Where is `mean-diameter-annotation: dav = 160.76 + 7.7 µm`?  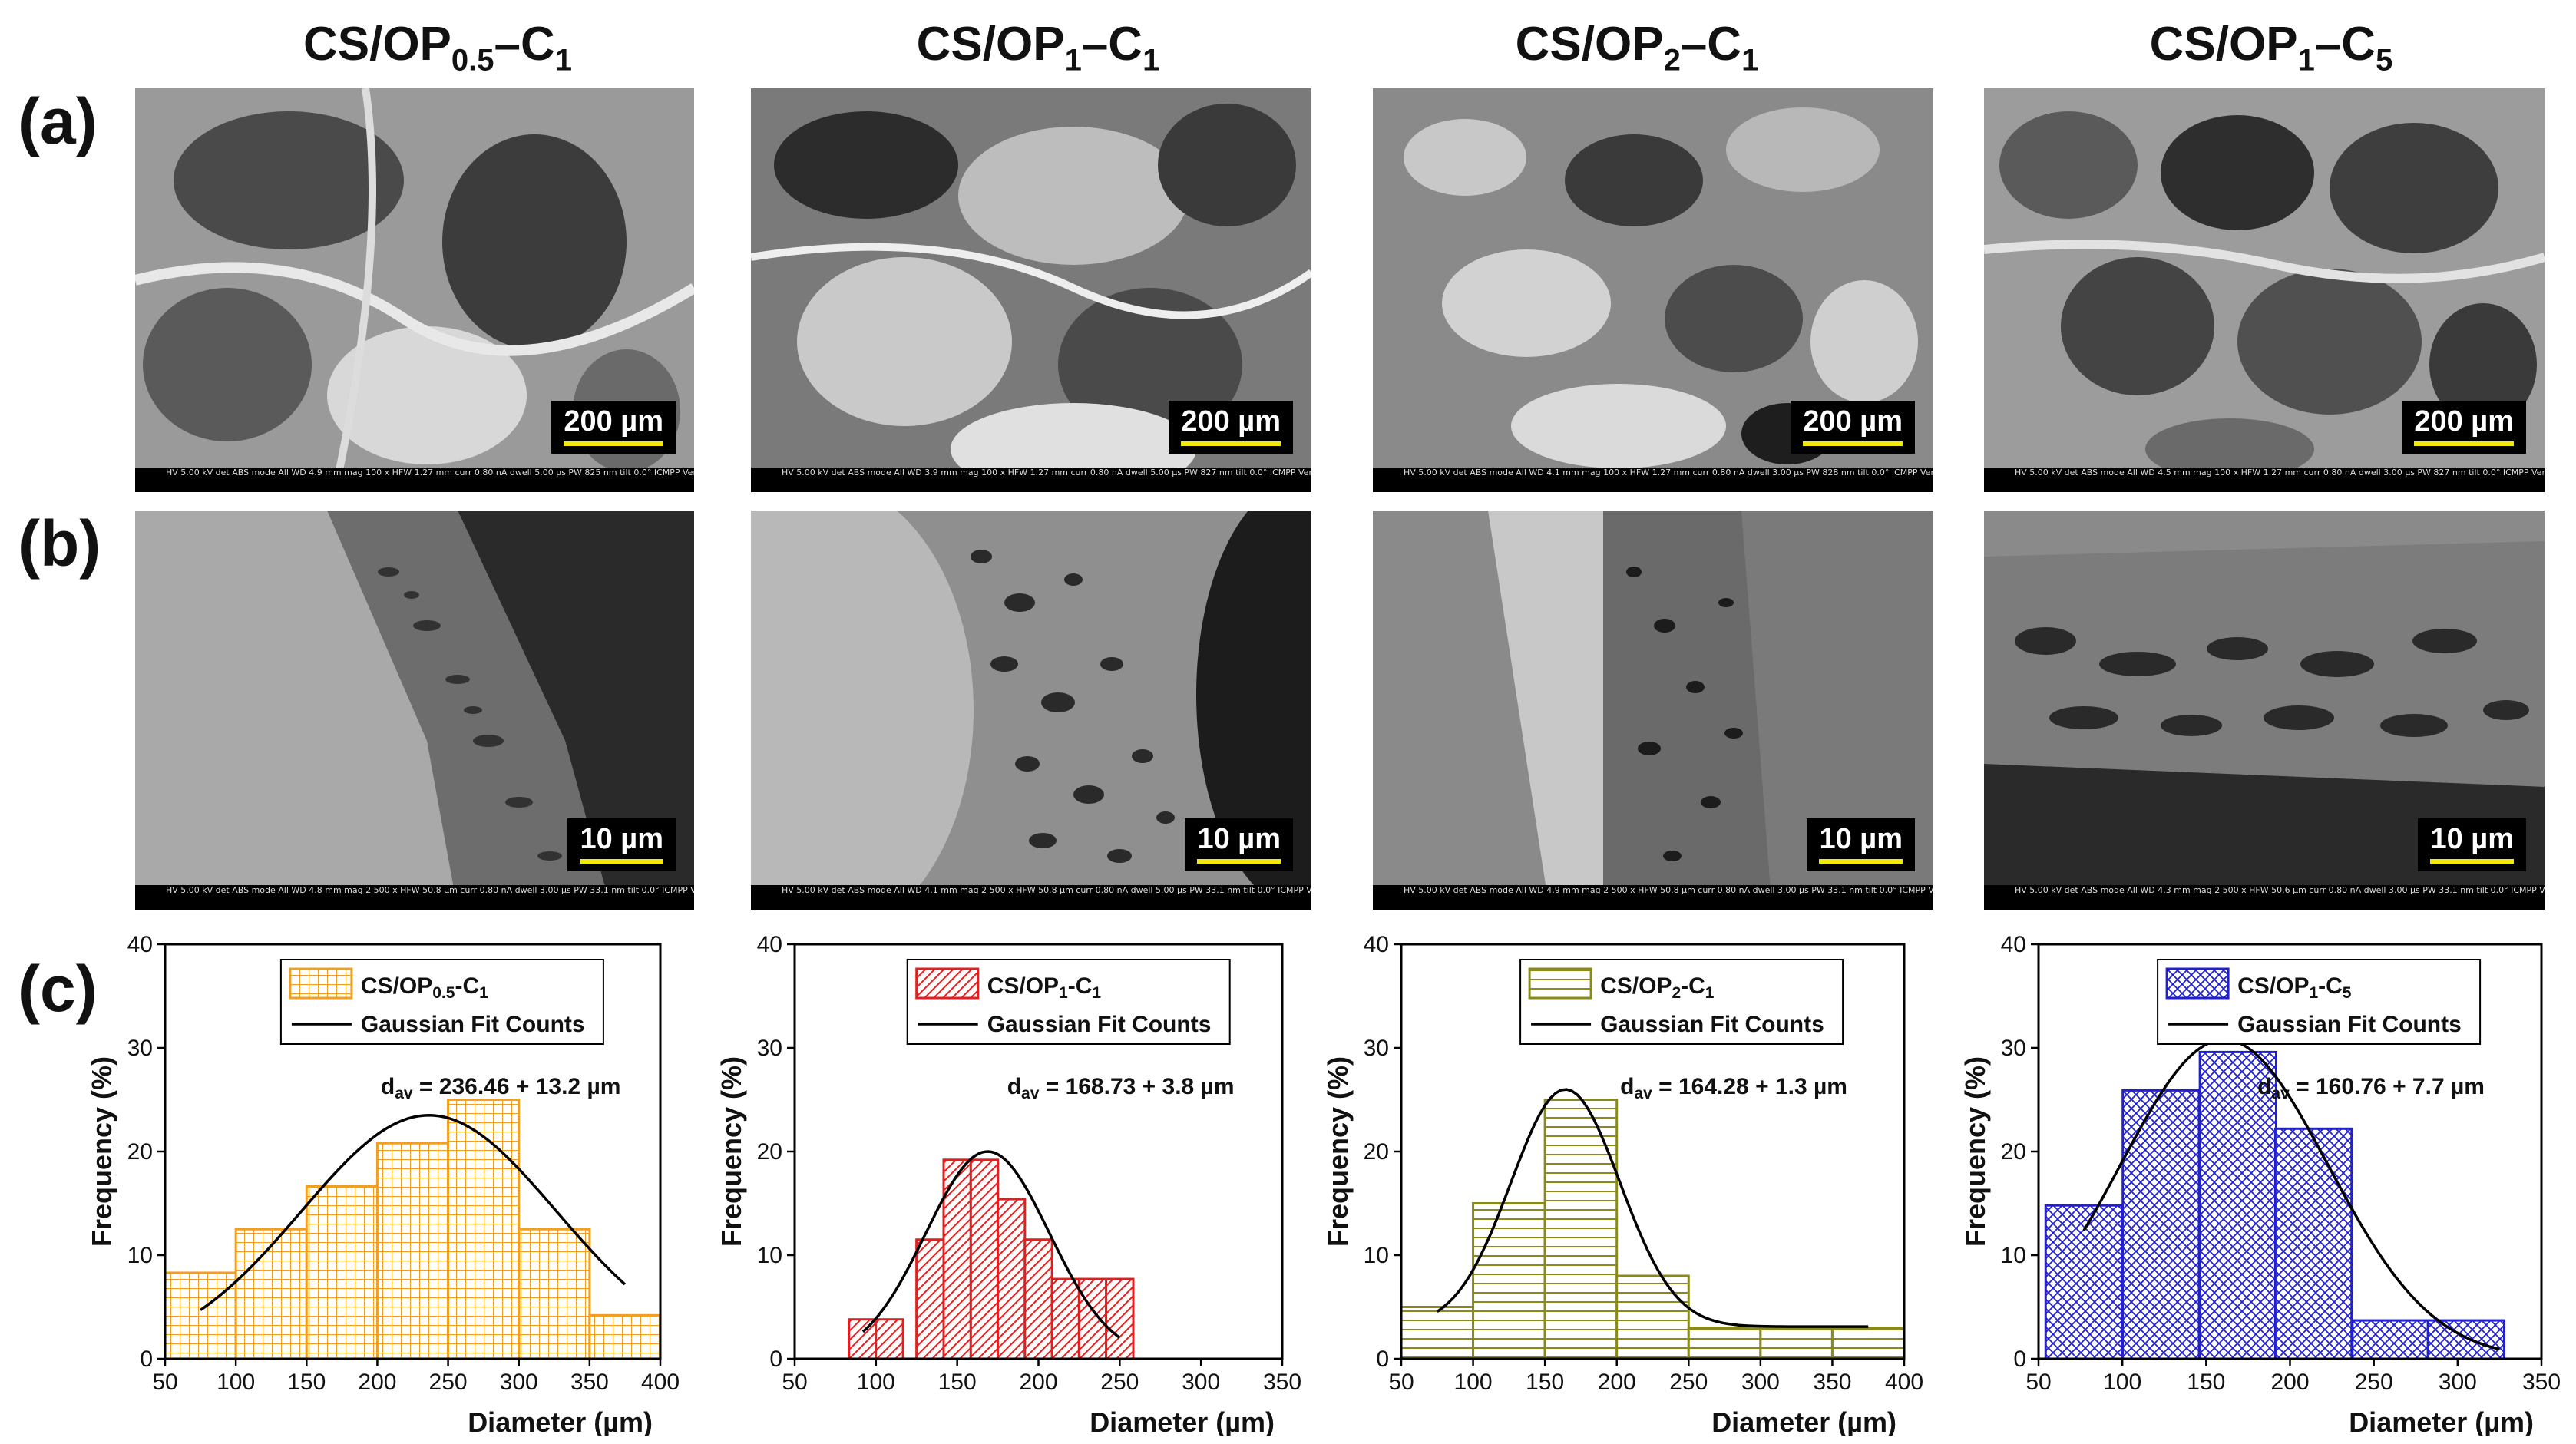 mean-diameter-annotation: dav = 160.76 + 7.7 µm is located at coordinates (2371, 1088).